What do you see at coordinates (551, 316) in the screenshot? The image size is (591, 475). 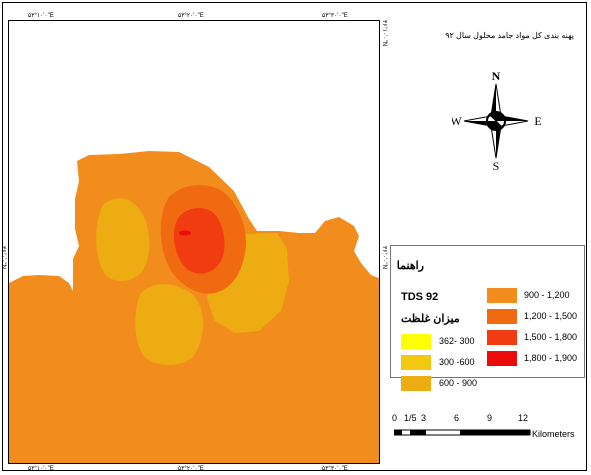 I see `legend-label-class-5: 1,200 - 1,500` at bounding box center [551, 316].